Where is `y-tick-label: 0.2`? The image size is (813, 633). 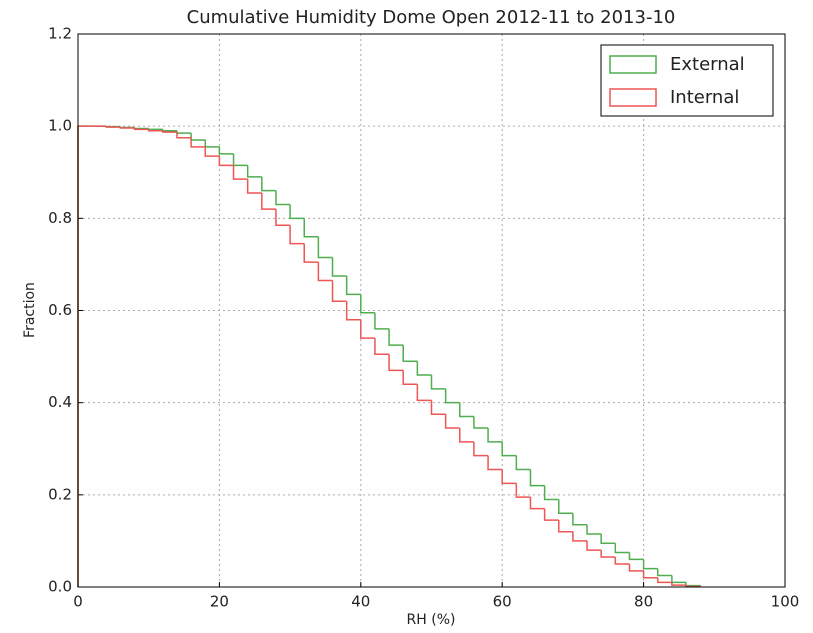 y-tick-label: 0.2 is located at coordinates (60, 494).